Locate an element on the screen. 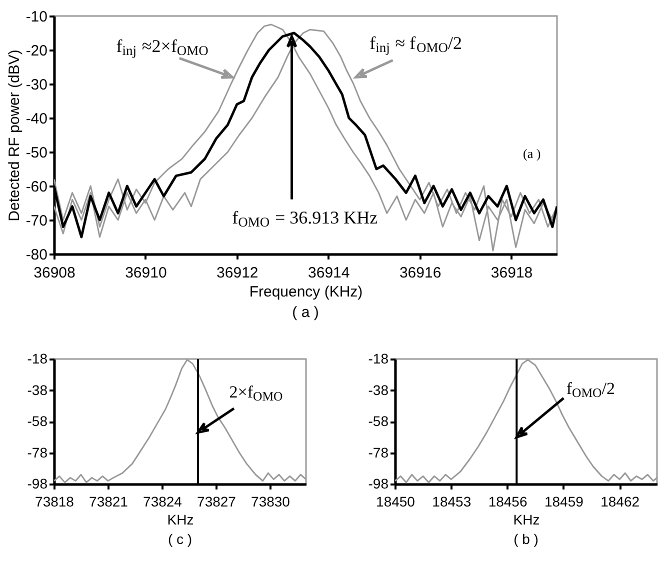 Image resolution: width=663 pixels, height=585 pixels. y-tick-label: -60 is located at coordinates (37, 187).